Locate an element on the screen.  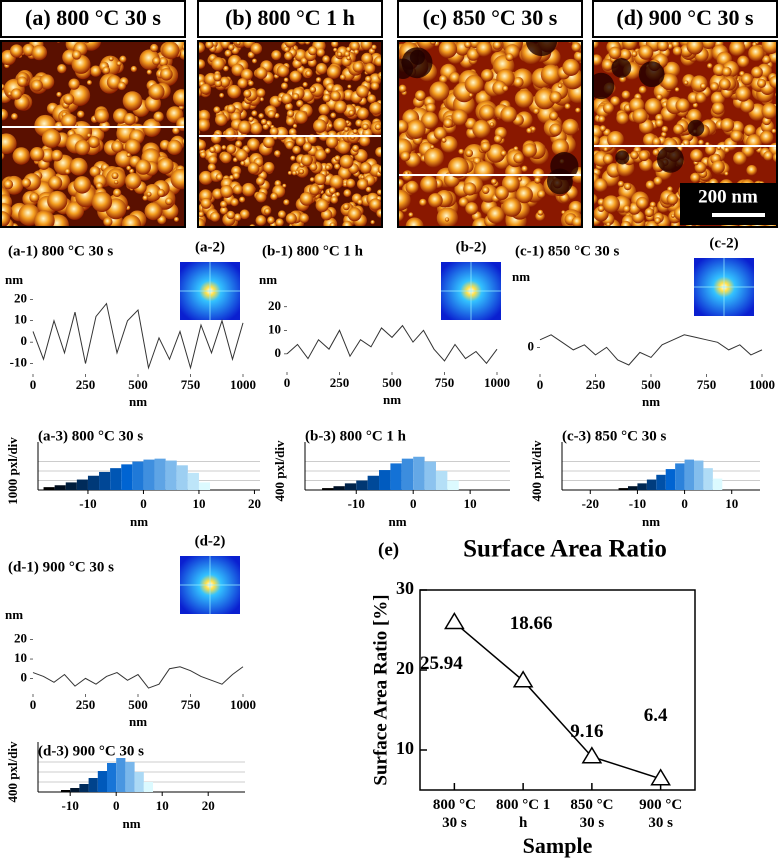
x-tick-label: 1000 is located at coordinates (243, 384).